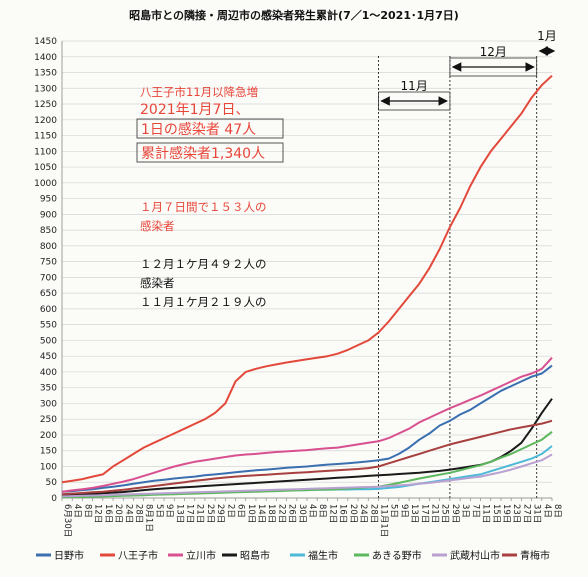 This screenshot has width=588, height=577. What do you see at coordinates (48, 389) in the screenshot?
I see `y-tick-label: 350` at bounding box center [48, 389].